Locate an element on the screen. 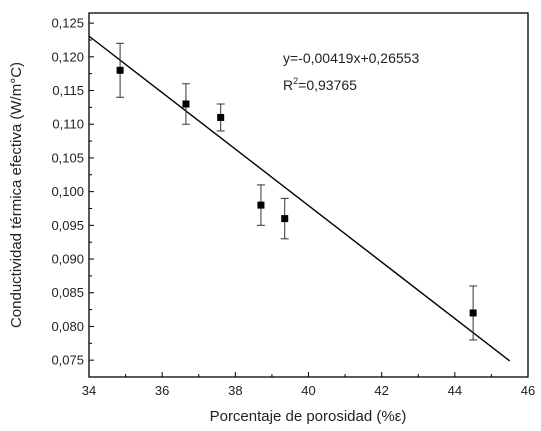 This screenshot has width=541, height=431. r-squared-label: R2=0,93765 is located at coordinates (320, 84).